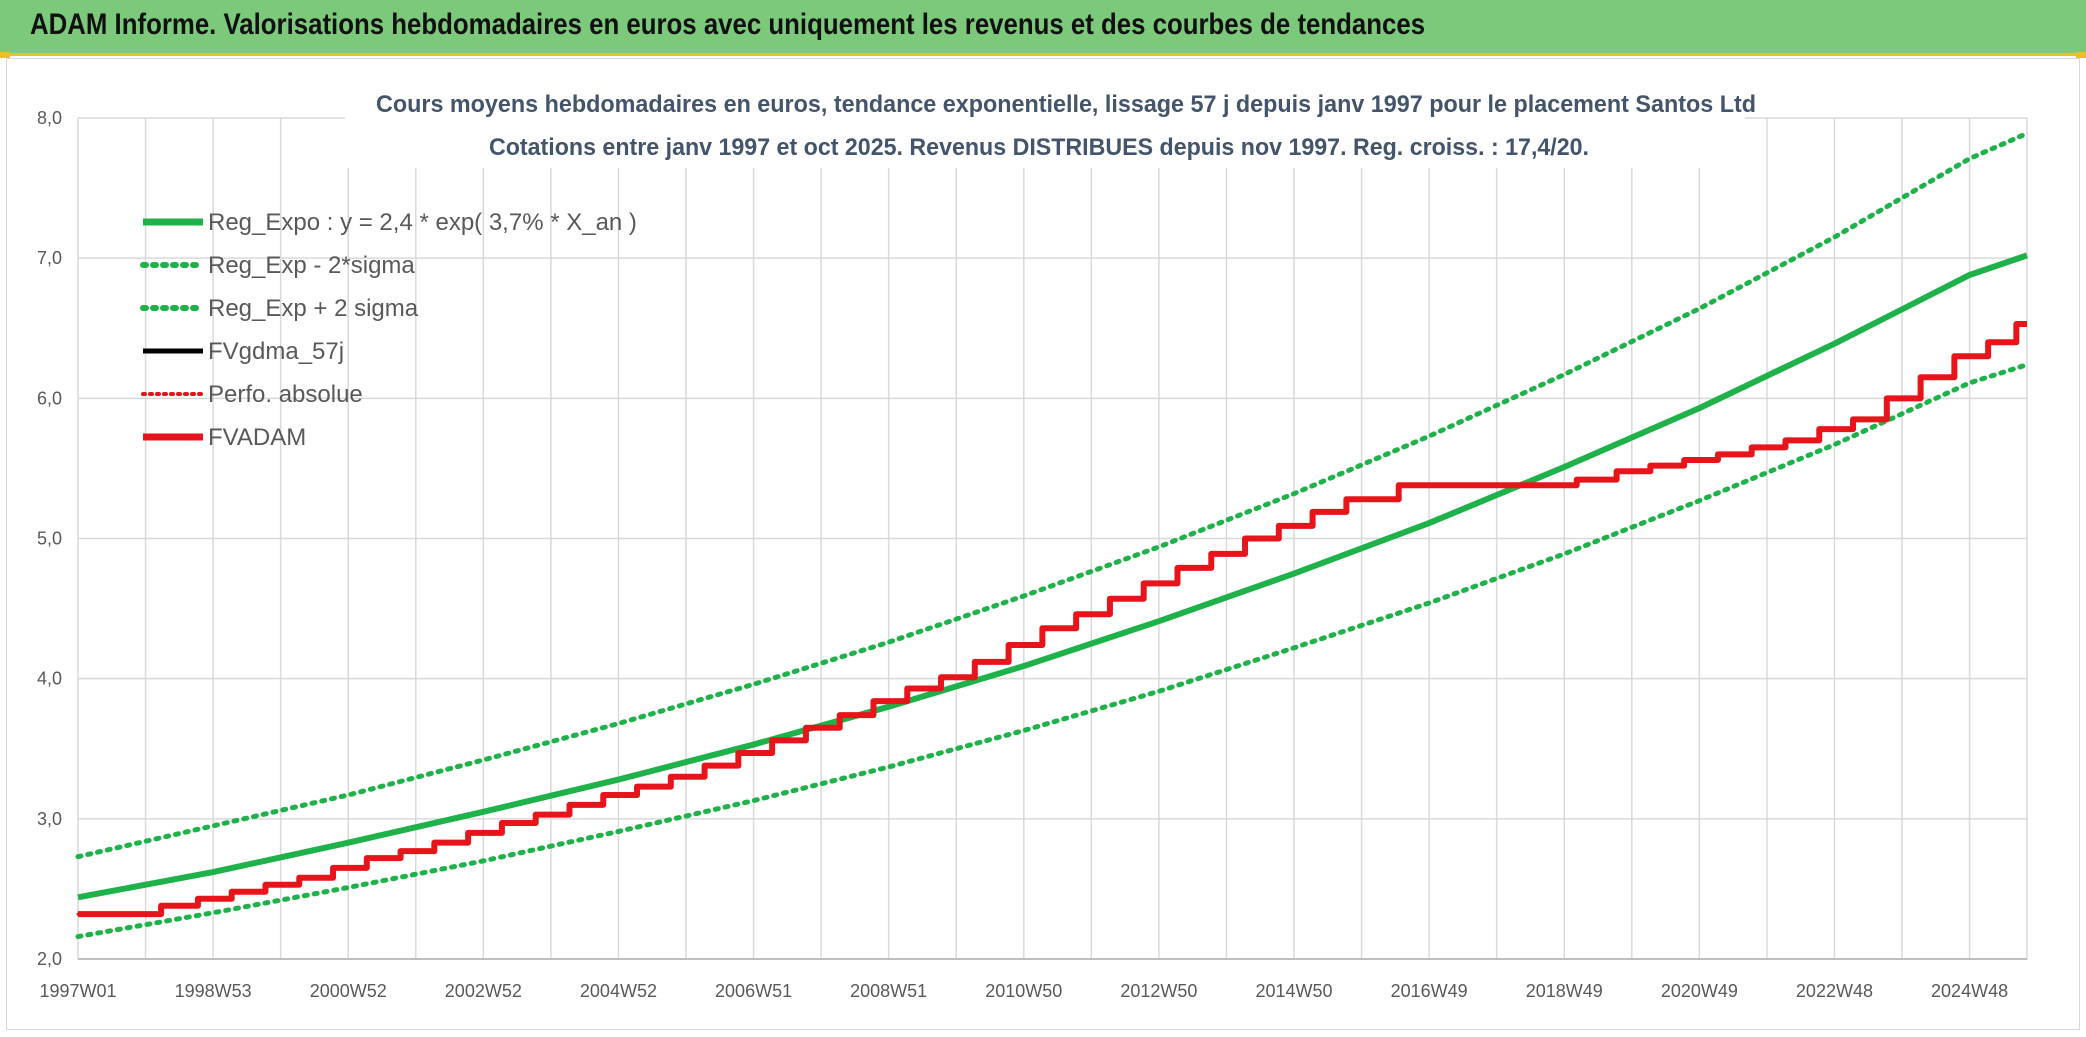  Describe the element at coordinates (348, 991) in the screenshot. I see `x-tick-label: 2000W52` at that location.